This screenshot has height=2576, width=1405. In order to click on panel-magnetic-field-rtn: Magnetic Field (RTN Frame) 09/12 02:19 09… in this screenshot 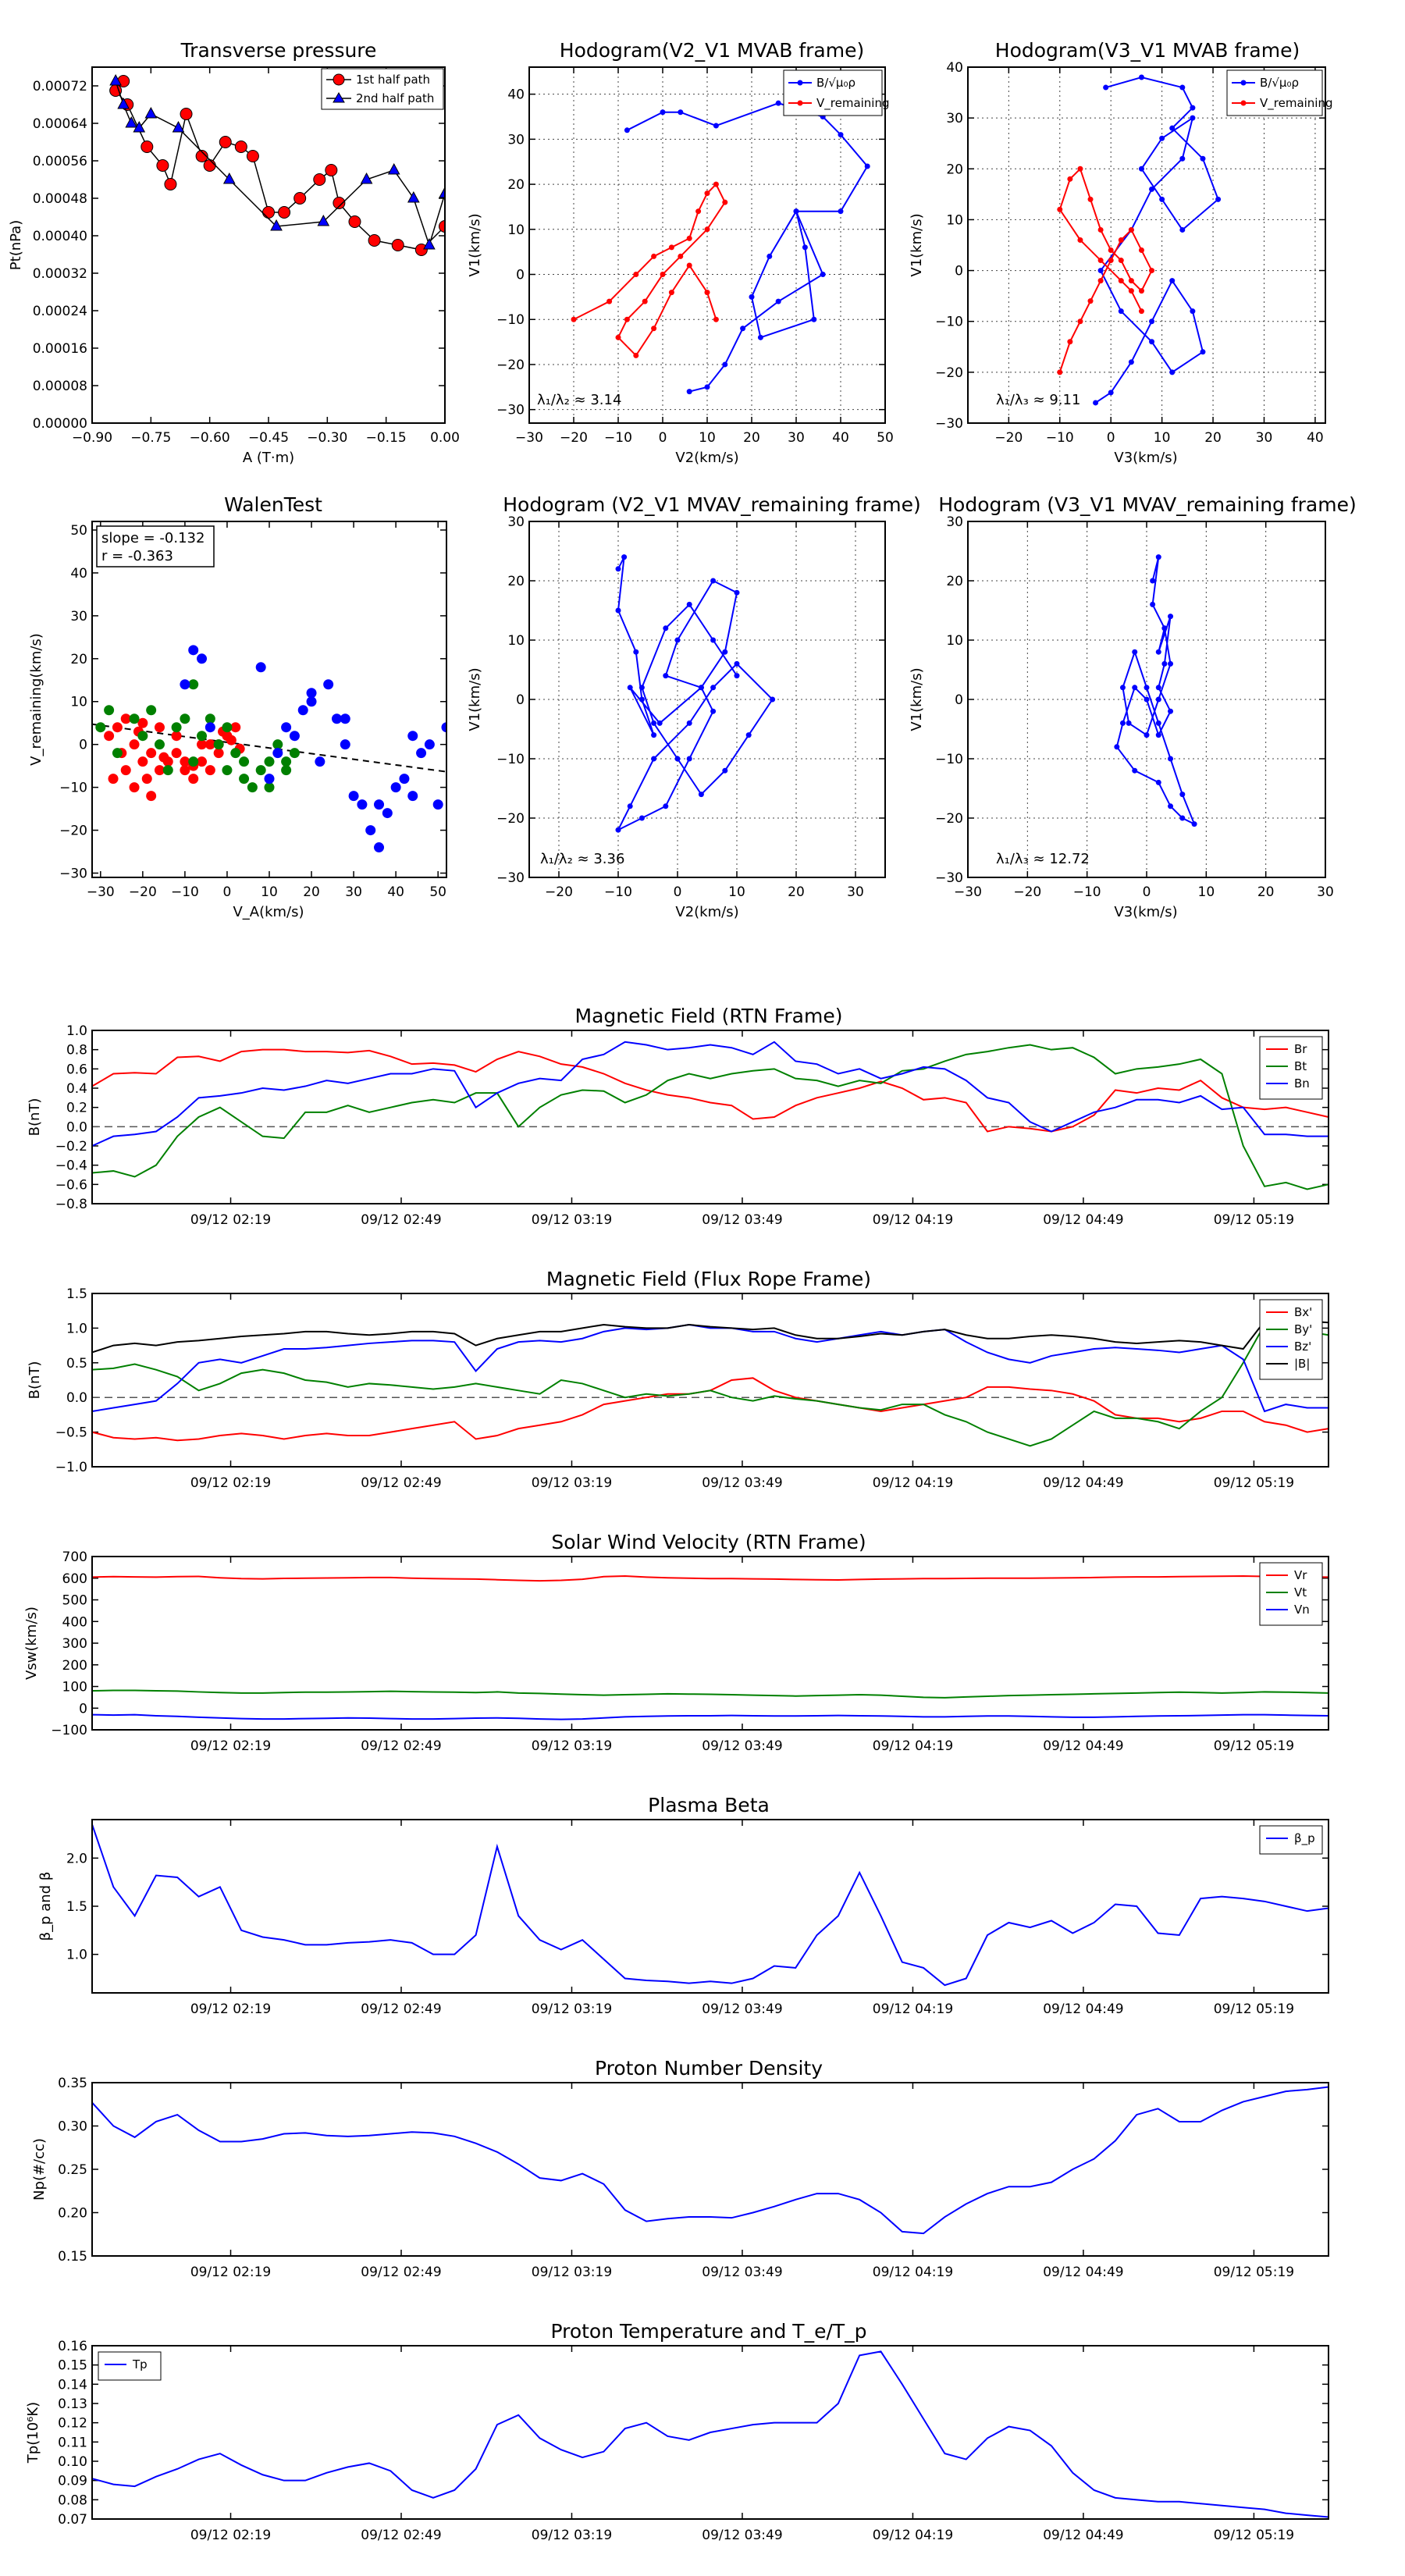, I will do `click(678, 1116)`.